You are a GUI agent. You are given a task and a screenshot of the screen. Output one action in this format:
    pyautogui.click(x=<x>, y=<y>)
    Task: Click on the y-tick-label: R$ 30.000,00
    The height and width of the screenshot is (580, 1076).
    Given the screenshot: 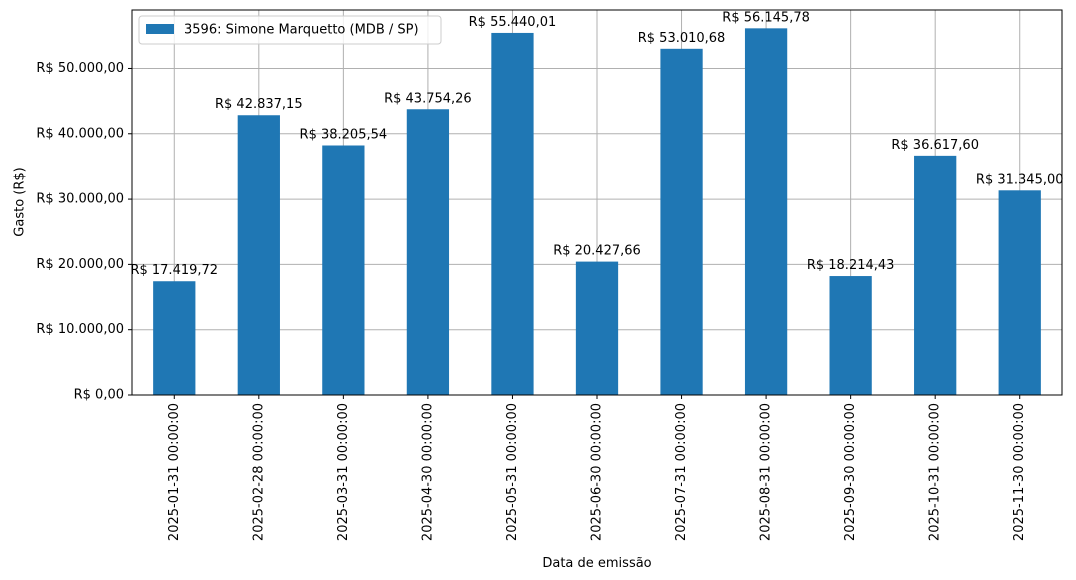 What is the action you would take?
    pyautogui.click(x=80, y=199)
    